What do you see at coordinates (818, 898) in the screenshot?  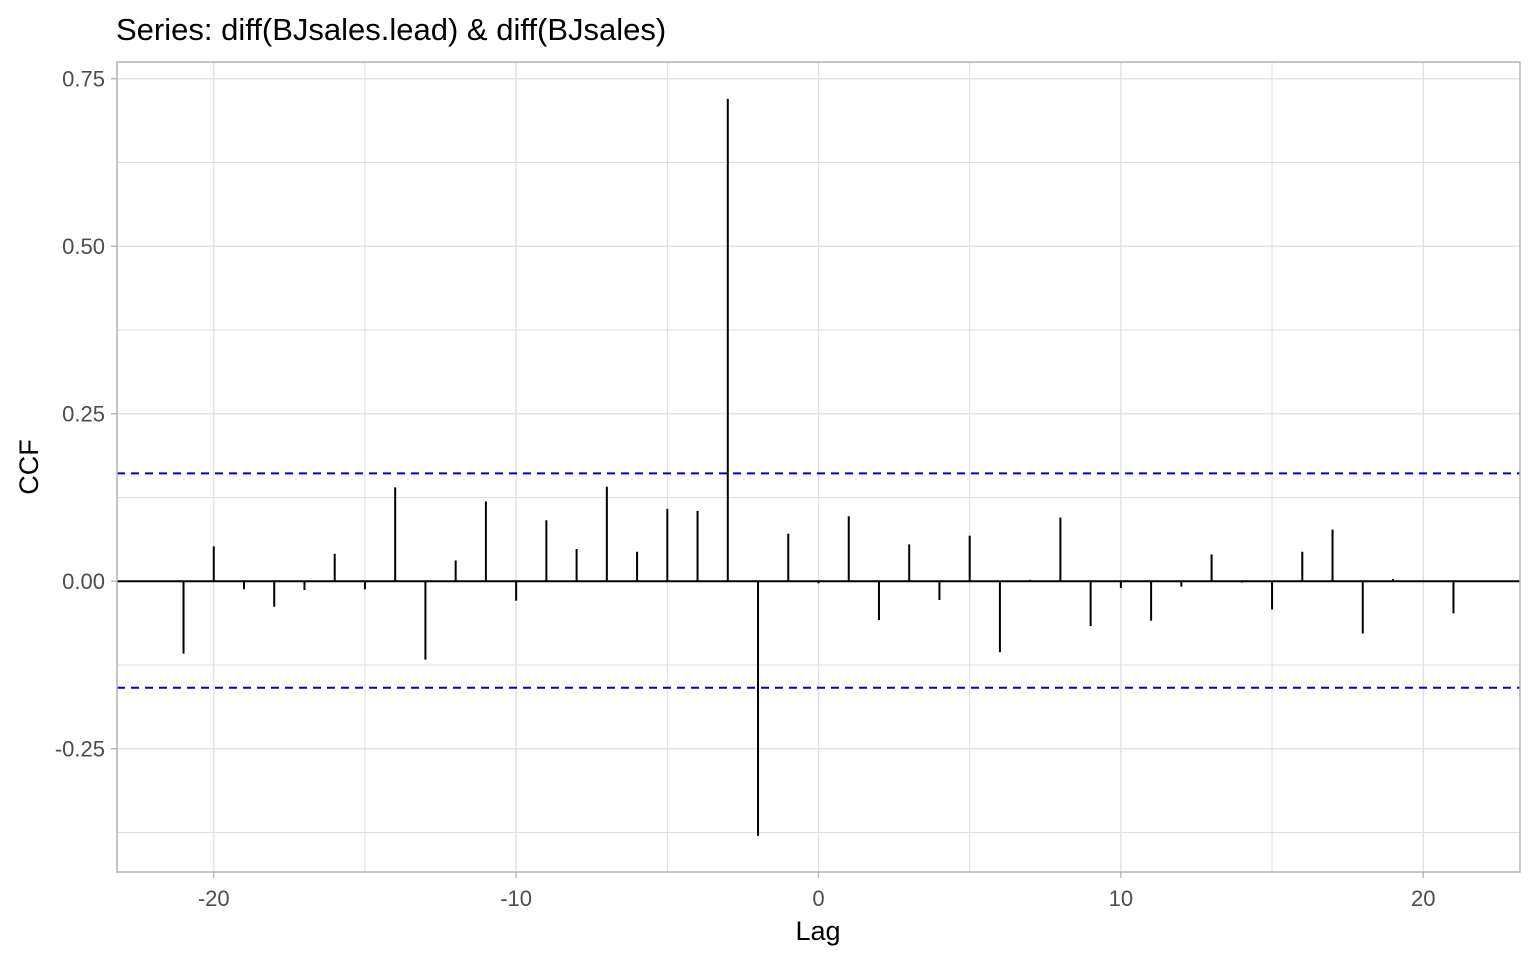 I see `x-tick-label: 0` at bounding box center [818, 898].